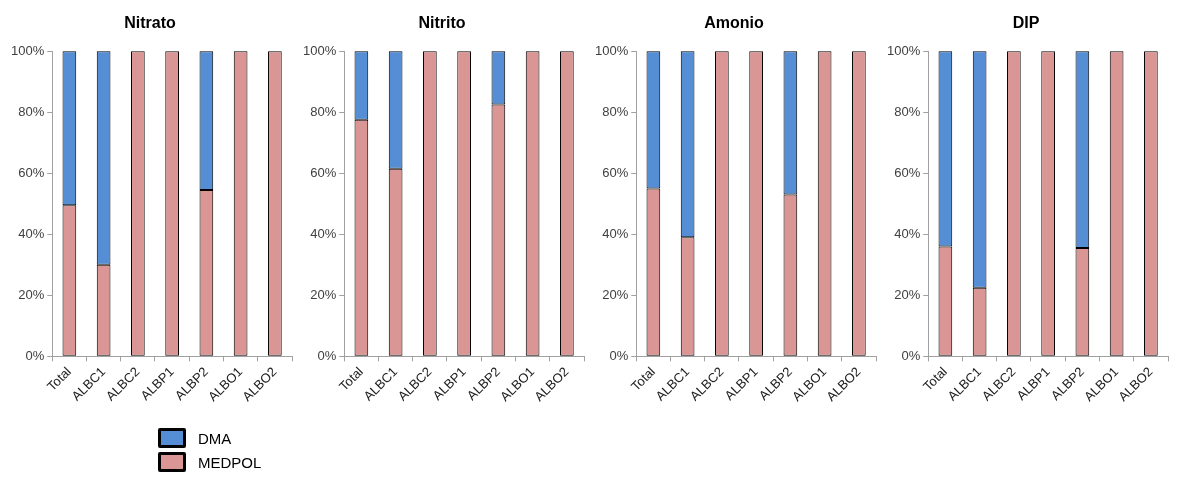 This screenshot has width=1181, height=481. I want to click on legend-label: MEDPOL, so click(230, 462).